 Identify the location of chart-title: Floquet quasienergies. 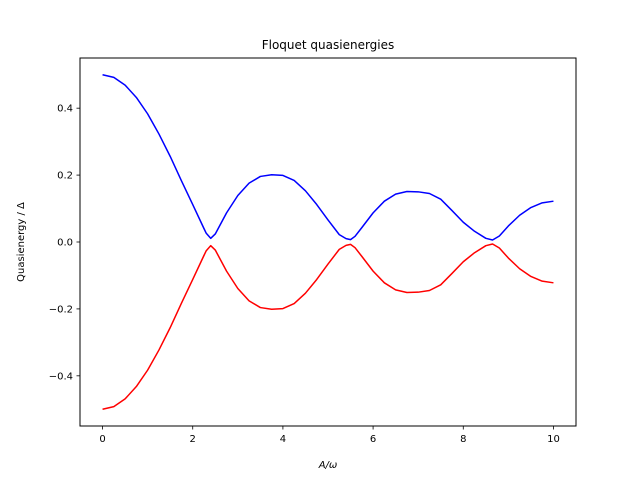
(328, 45).